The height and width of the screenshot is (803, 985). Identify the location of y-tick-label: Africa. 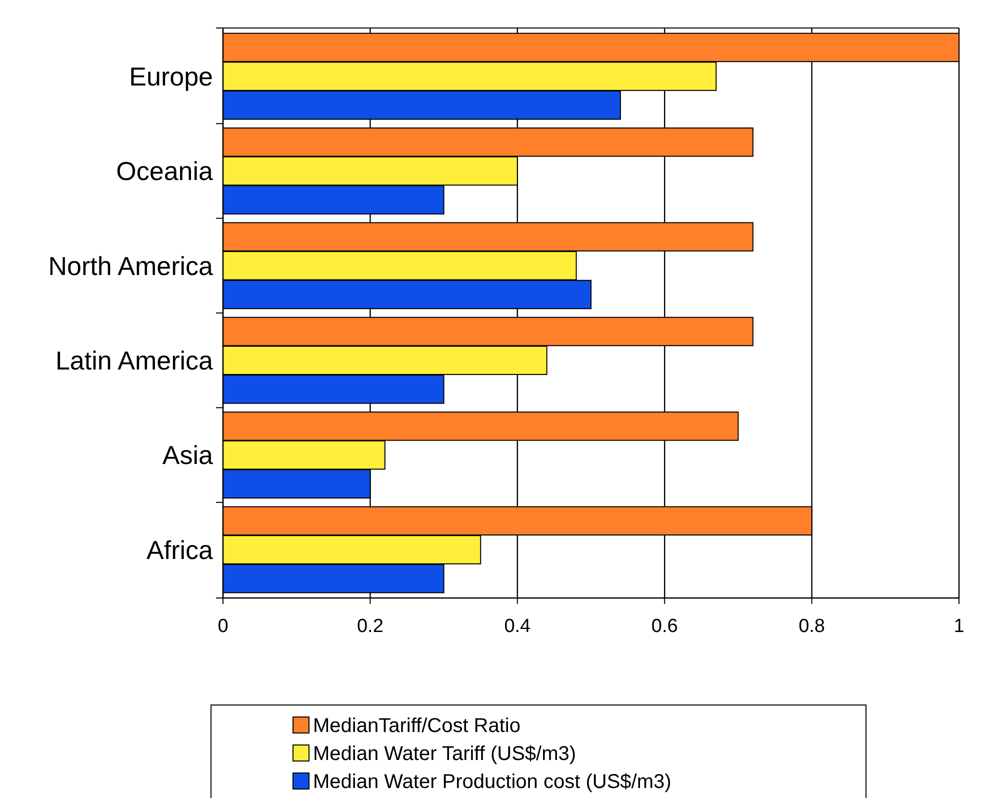
(180, 549).